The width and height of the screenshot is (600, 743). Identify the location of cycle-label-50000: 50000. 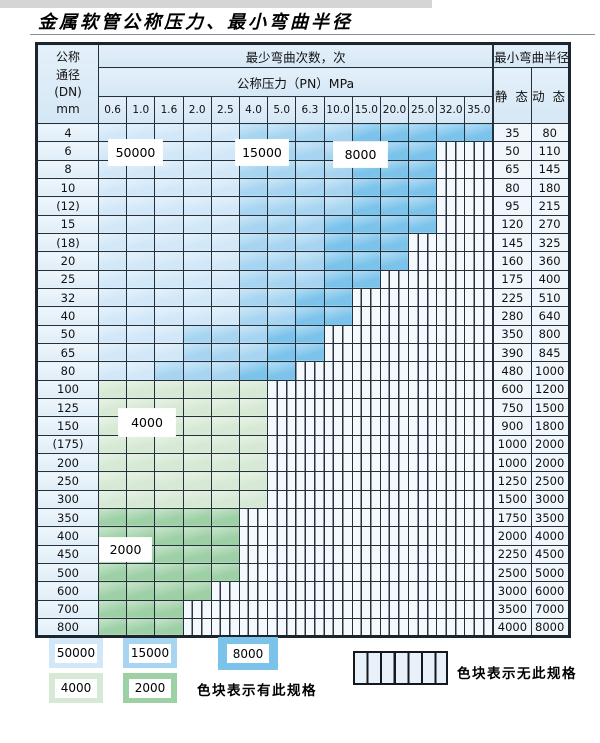
(135, 152).